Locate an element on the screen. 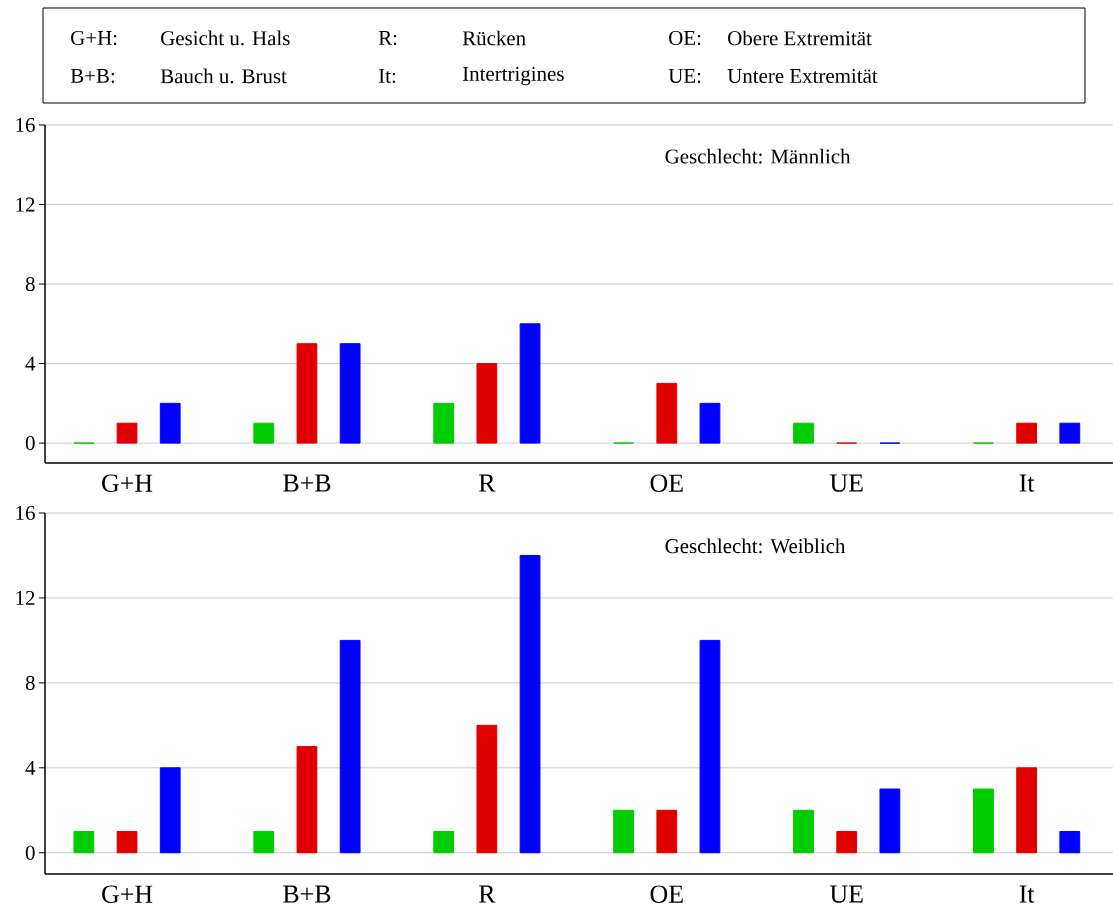  text: Bauch u. Brust is located at coordinates (223, 76).